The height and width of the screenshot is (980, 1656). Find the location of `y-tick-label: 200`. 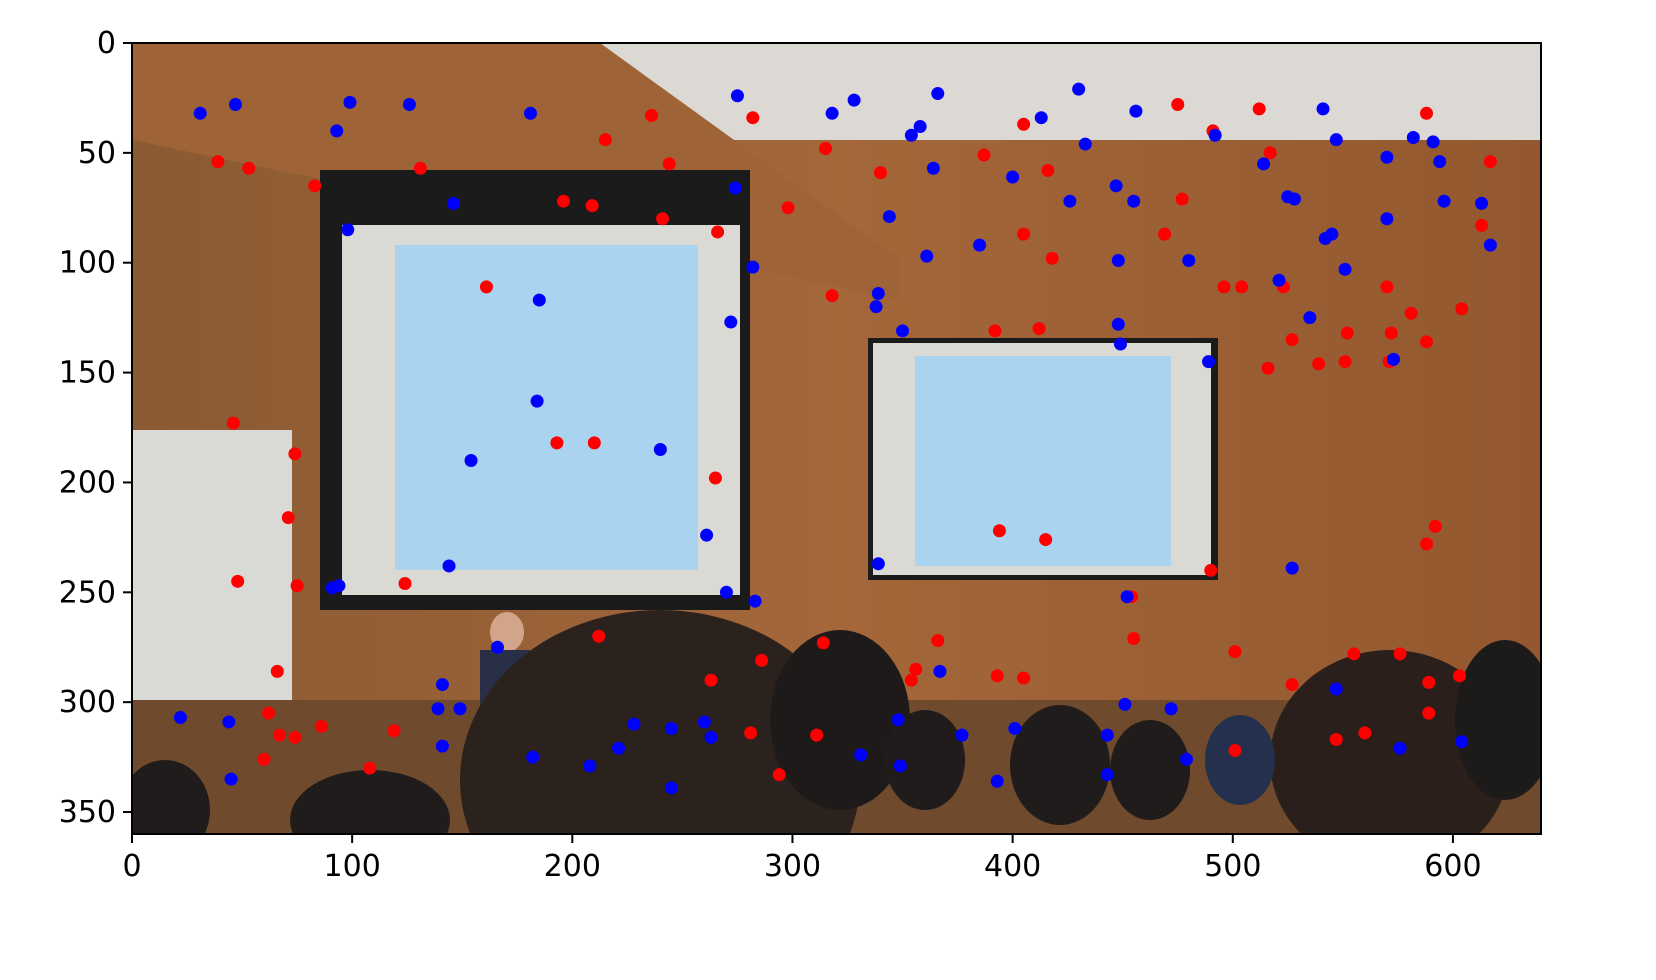

y-tick-label: 200 is located at coordinates (87, 482).